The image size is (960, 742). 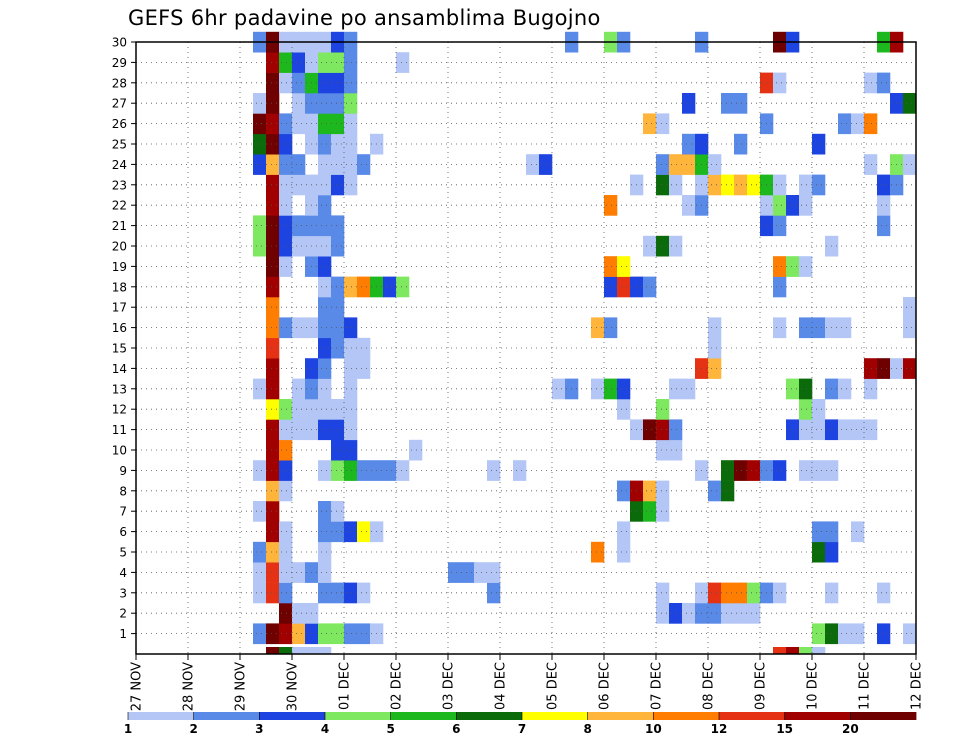 What do you see at coordinates (553, 686) in the screenshot?
I see `x-tick-label: 05 DEC` at bounding box center [553, 686].